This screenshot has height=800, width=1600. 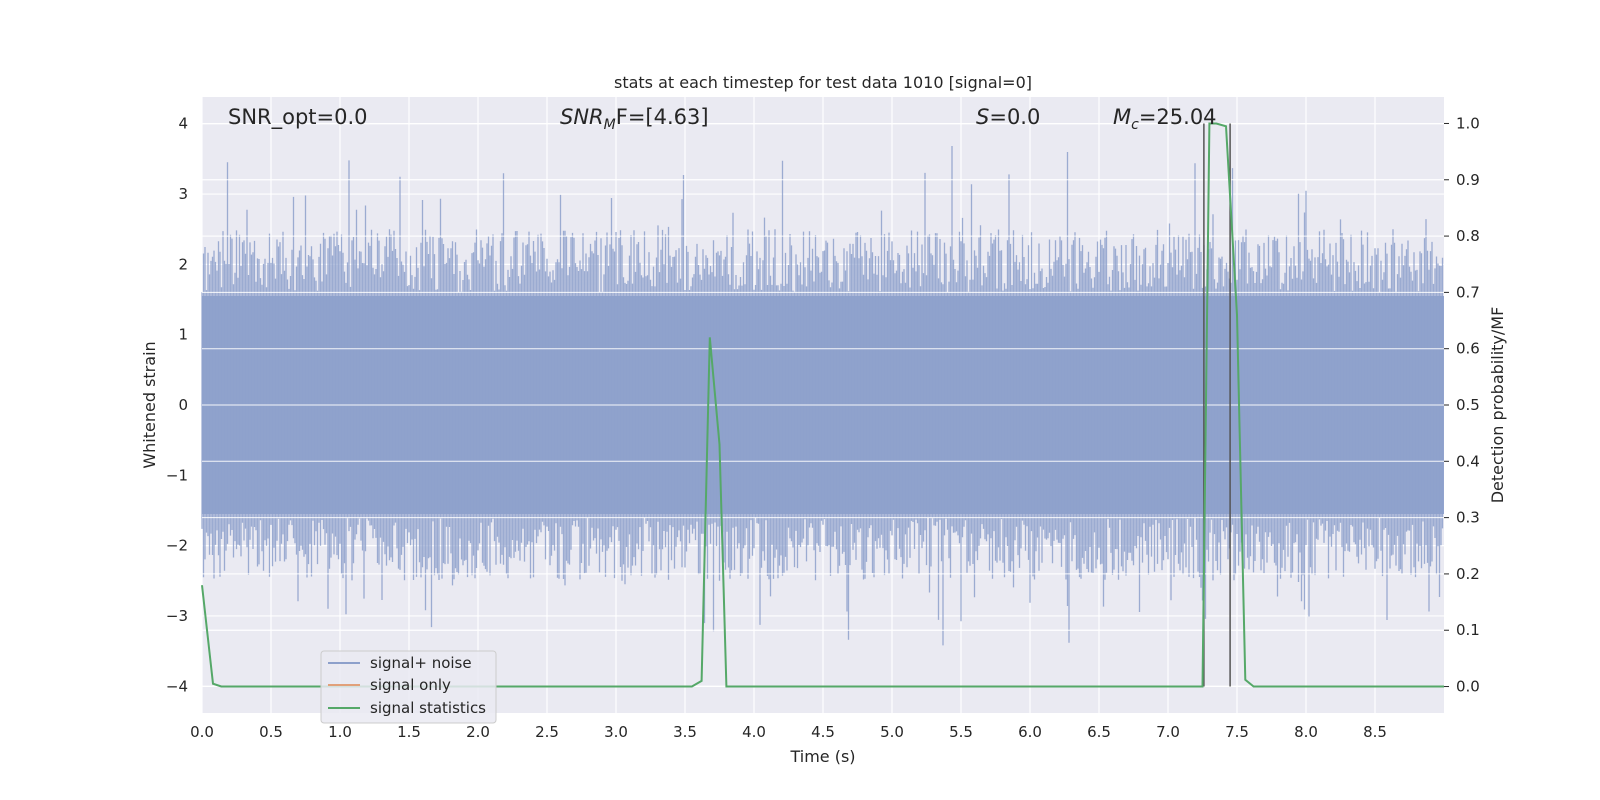 I want to click on x-tick-label: 5.5, so click(x=961, y=732).